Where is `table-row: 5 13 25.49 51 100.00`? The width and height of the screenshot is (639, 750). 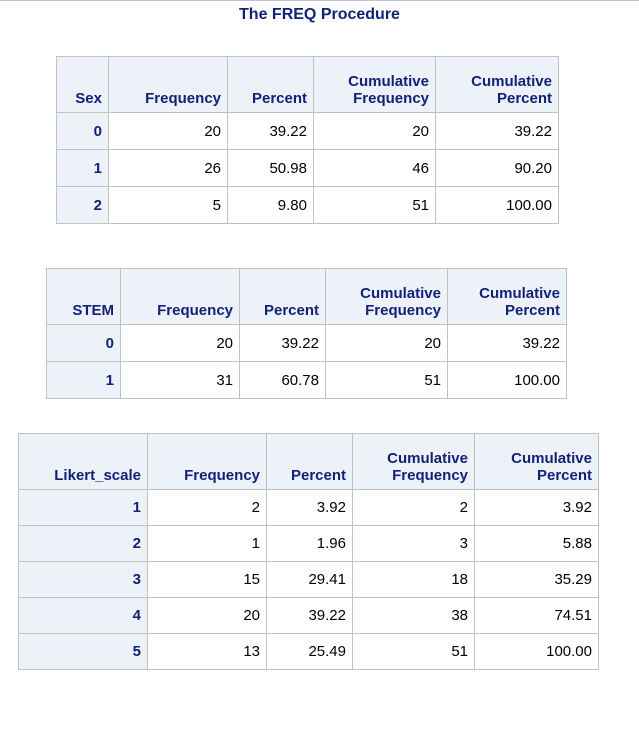 table-row: 5 13 25.49 51 100.00 is located at coordinates (308, 651).